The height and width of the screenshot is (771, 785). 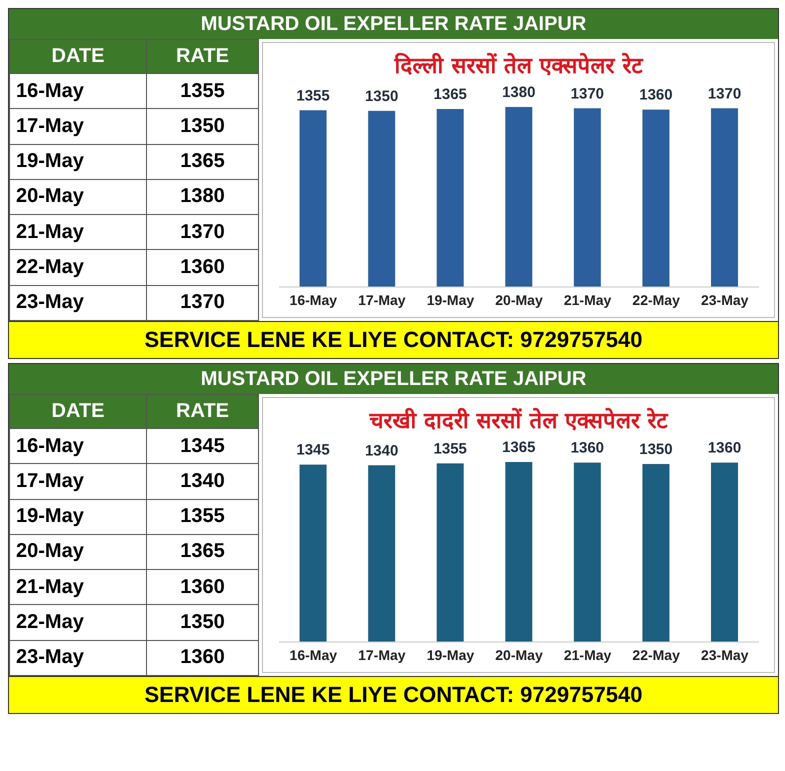 I want to click on chart-title: चरखी दादरी सरसों तेल एक्सपेलर रेट, so click(x=518, y=420).